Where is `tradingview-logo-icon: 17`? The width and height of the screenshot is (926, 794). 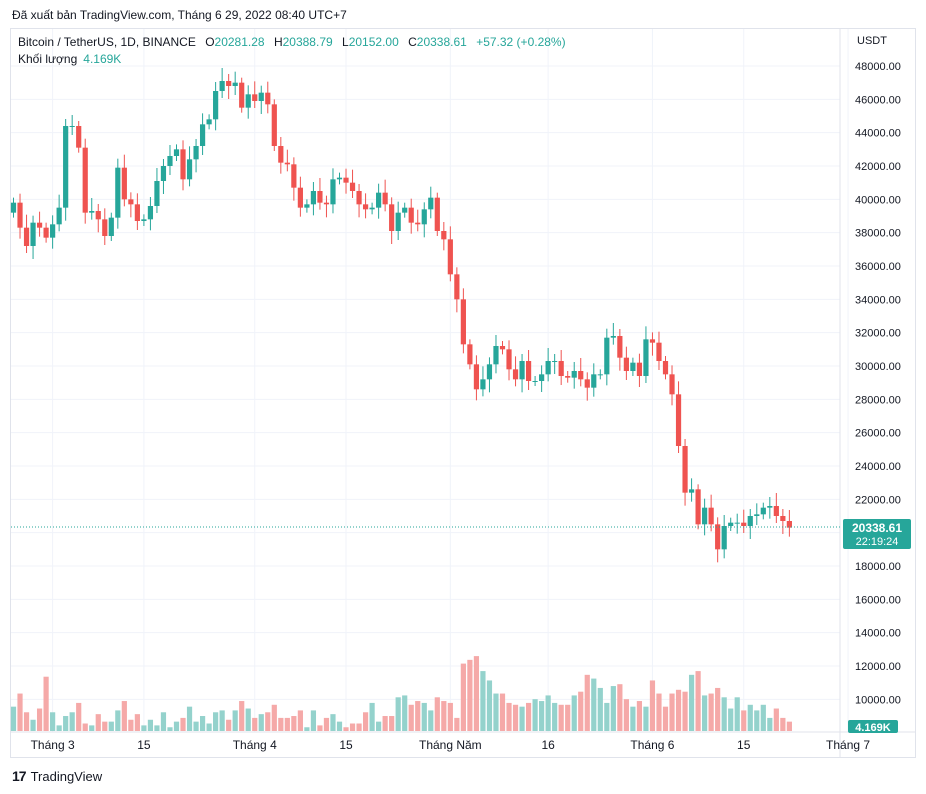
tradingview-logo-icon: 17 is located at coordinates (19, 776).